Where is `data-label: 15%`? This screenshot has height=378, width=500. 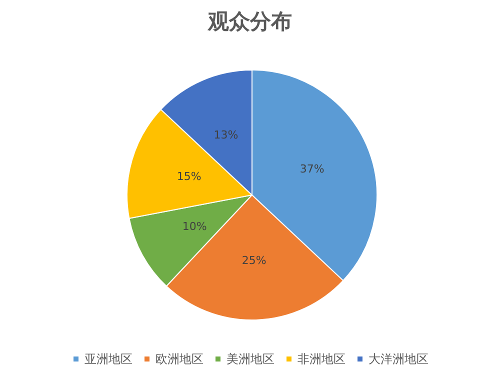
data-label: 15% is located at coordinates (189, 177).